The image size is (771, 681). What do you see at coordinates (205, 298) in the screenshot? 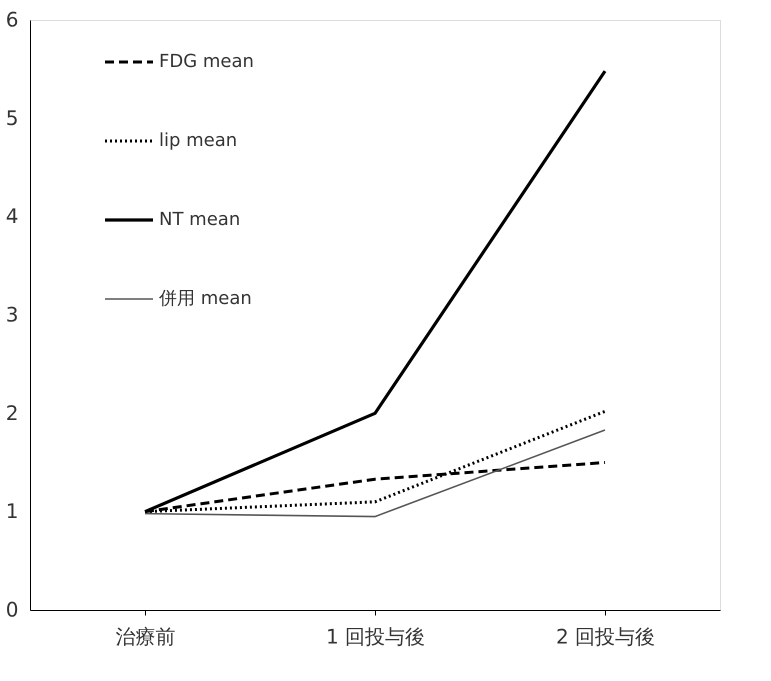
I see `legend-label: 併用 mean` at bounding box center [205, 298].